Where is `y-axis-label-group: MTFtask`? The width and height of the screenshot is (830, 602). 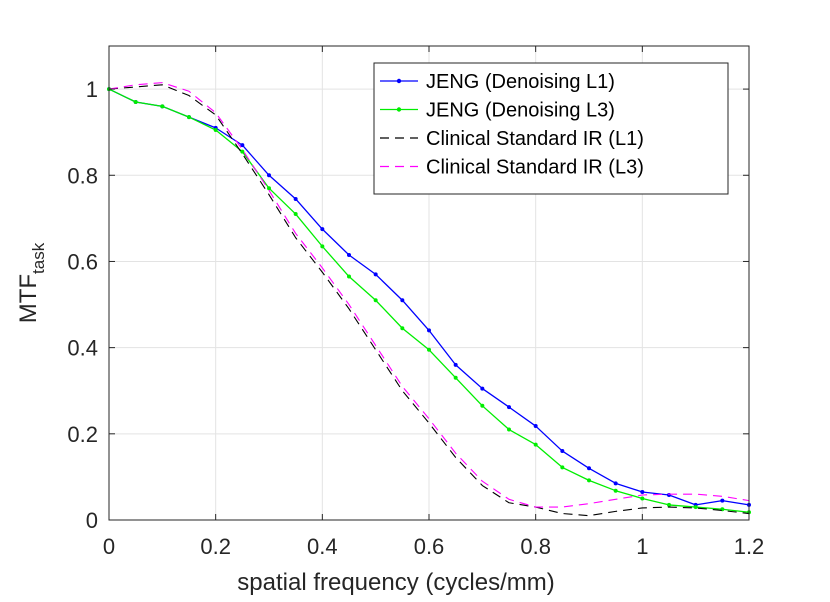
y-axis-label-group: MTFtask is located at coordinates (31, 282).